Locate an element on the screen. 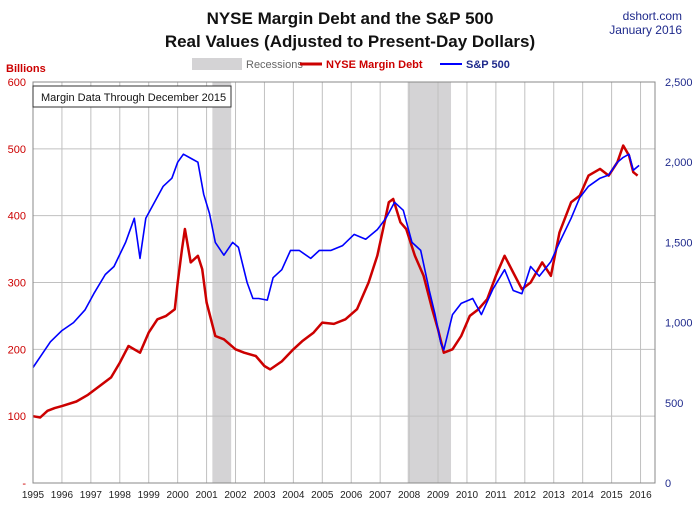  x-tick-label: 2014 is located at coordinates (583, 495).